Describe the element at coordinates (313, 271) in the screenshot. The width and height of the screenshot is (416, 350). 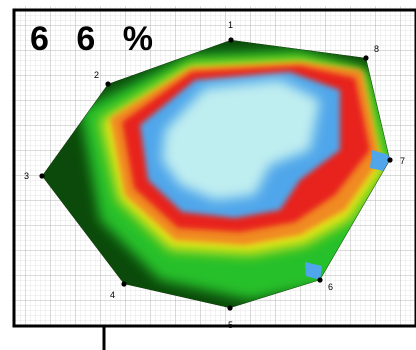
I see `heat-notch-bottom` at that location.